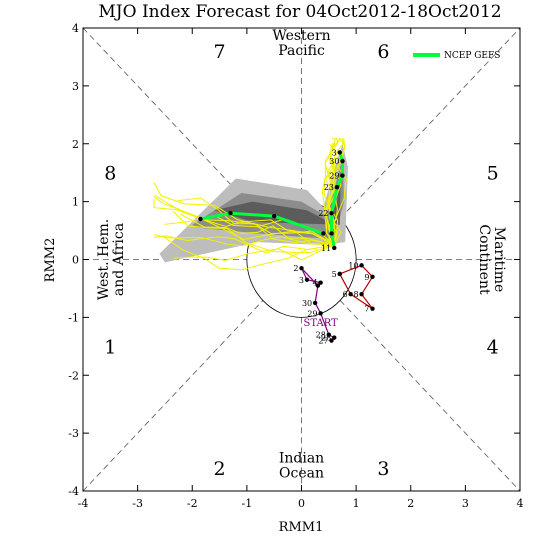 This screenshot has height=547, width=547. Describe the element at coordinates (75, 260) in the screenshot. I see `y-tick-label: 0` at that location.